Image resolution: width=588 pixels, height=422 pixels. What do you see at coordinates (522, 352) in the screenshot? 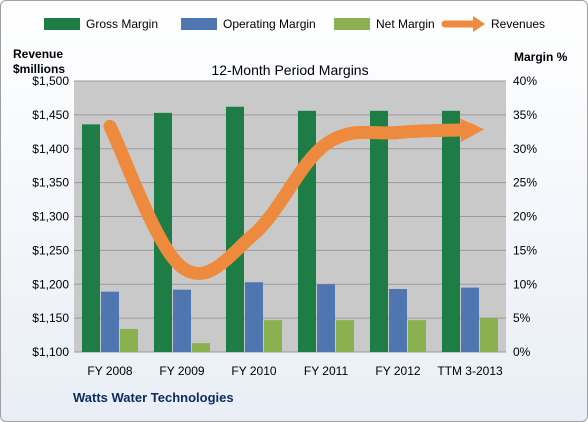
I see `right-tick-label: 0%` at bounding box center [522, 352].